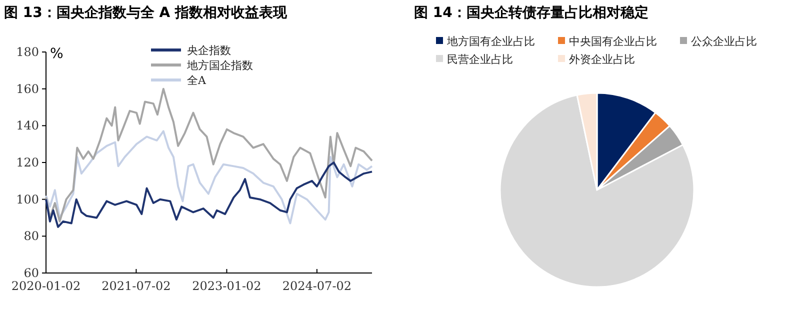 This screenshot has height=333, width=800. Describe the element at coordinates (57, 54) in the screenshot. I see `y-axis-title: %` at that location.